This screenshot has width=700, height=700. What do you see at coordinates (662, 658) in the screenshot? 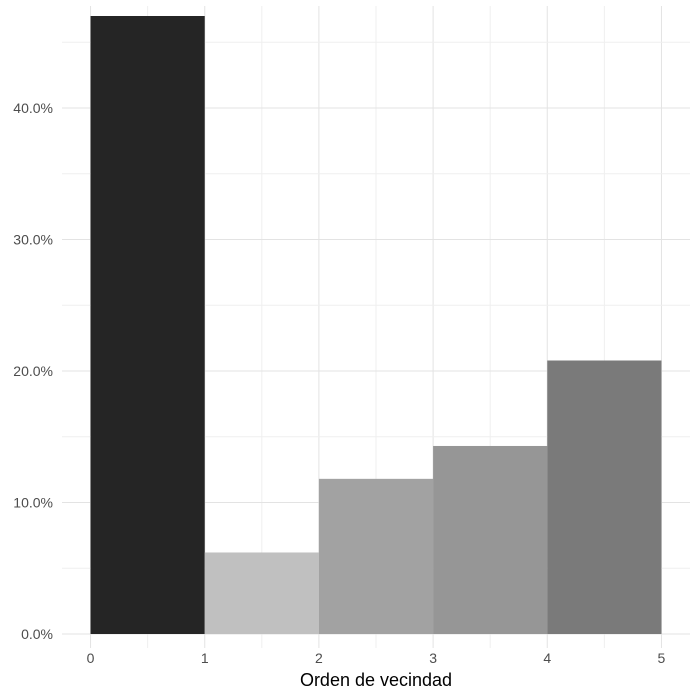
I see `x-tick-label: 5` at bounding box center [662, 658].